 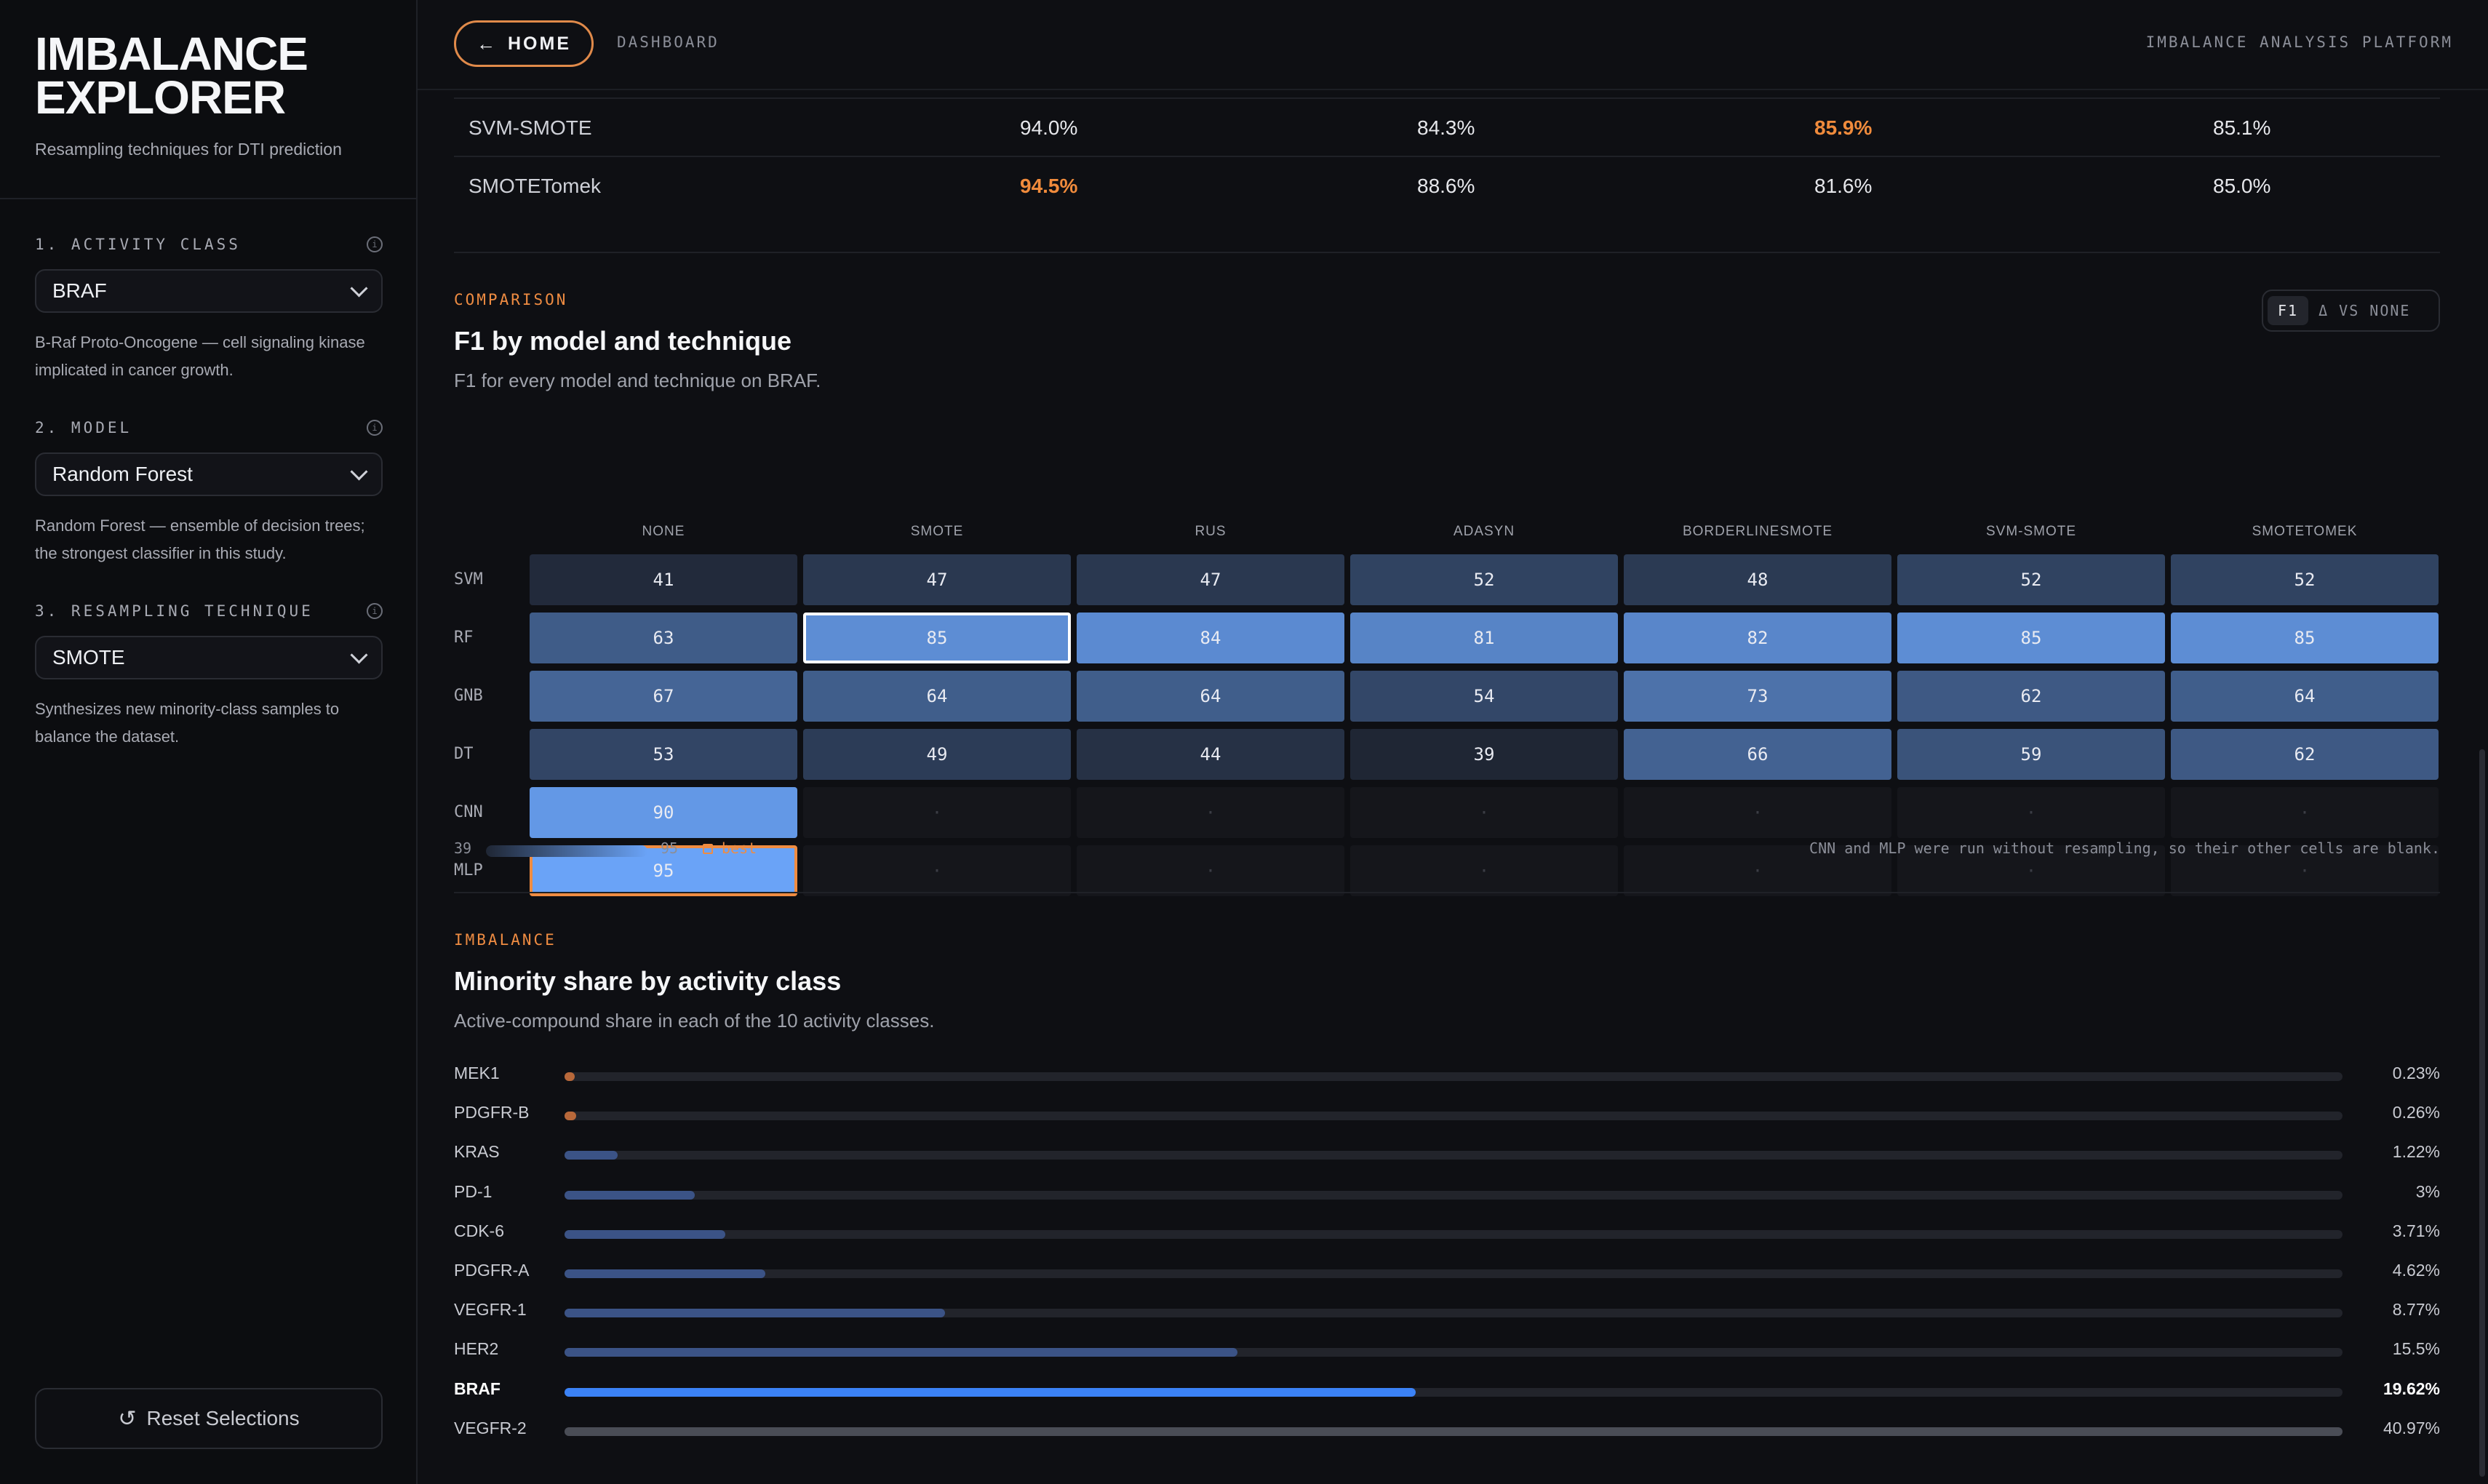 I want to click on activity-class-label-text: 1. ACTIVITY CLASS, so click(x=138, y=244).